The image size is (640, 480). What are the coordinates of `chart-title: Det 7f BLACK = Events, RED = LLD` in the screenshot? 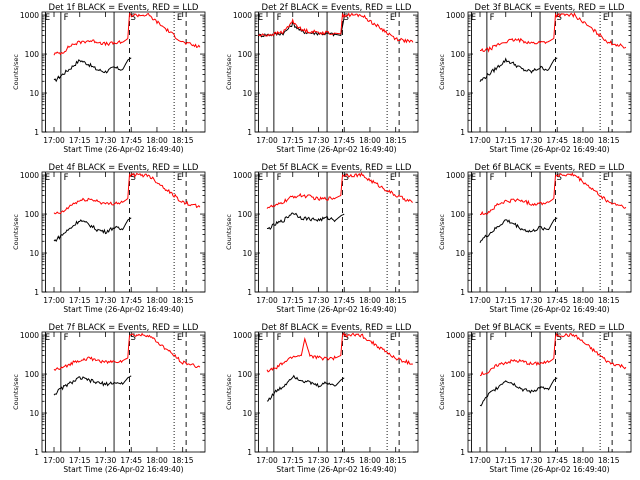 It's located at (124, 328).